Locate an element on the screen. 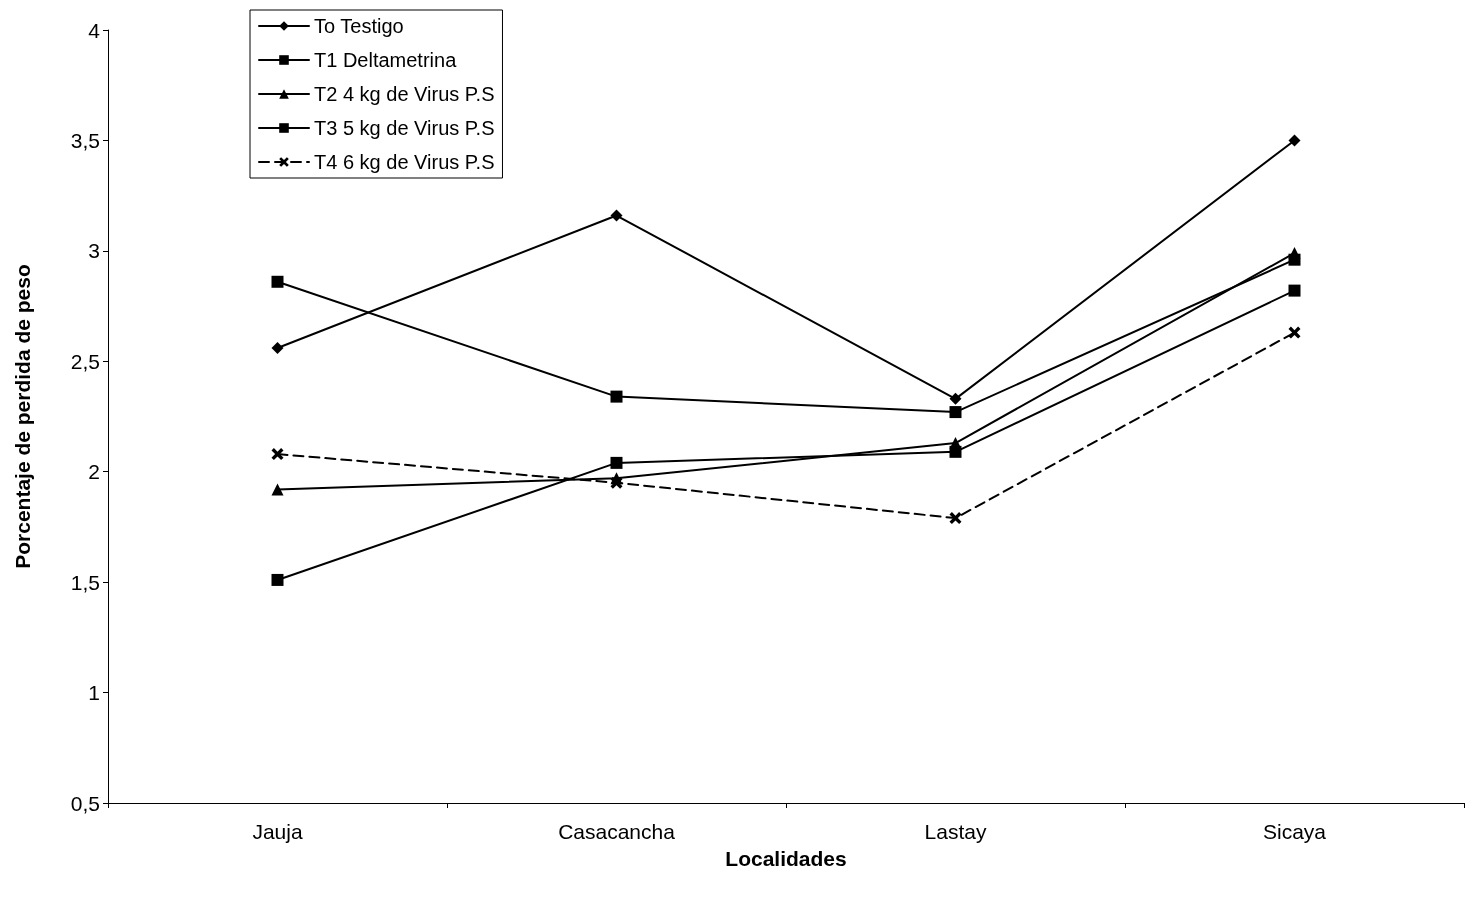 Image resolution: width=1469 pixels, height=899 pixels. legend-label: T4 6 kg de Virus P.S is located at coordinates (404, 162).